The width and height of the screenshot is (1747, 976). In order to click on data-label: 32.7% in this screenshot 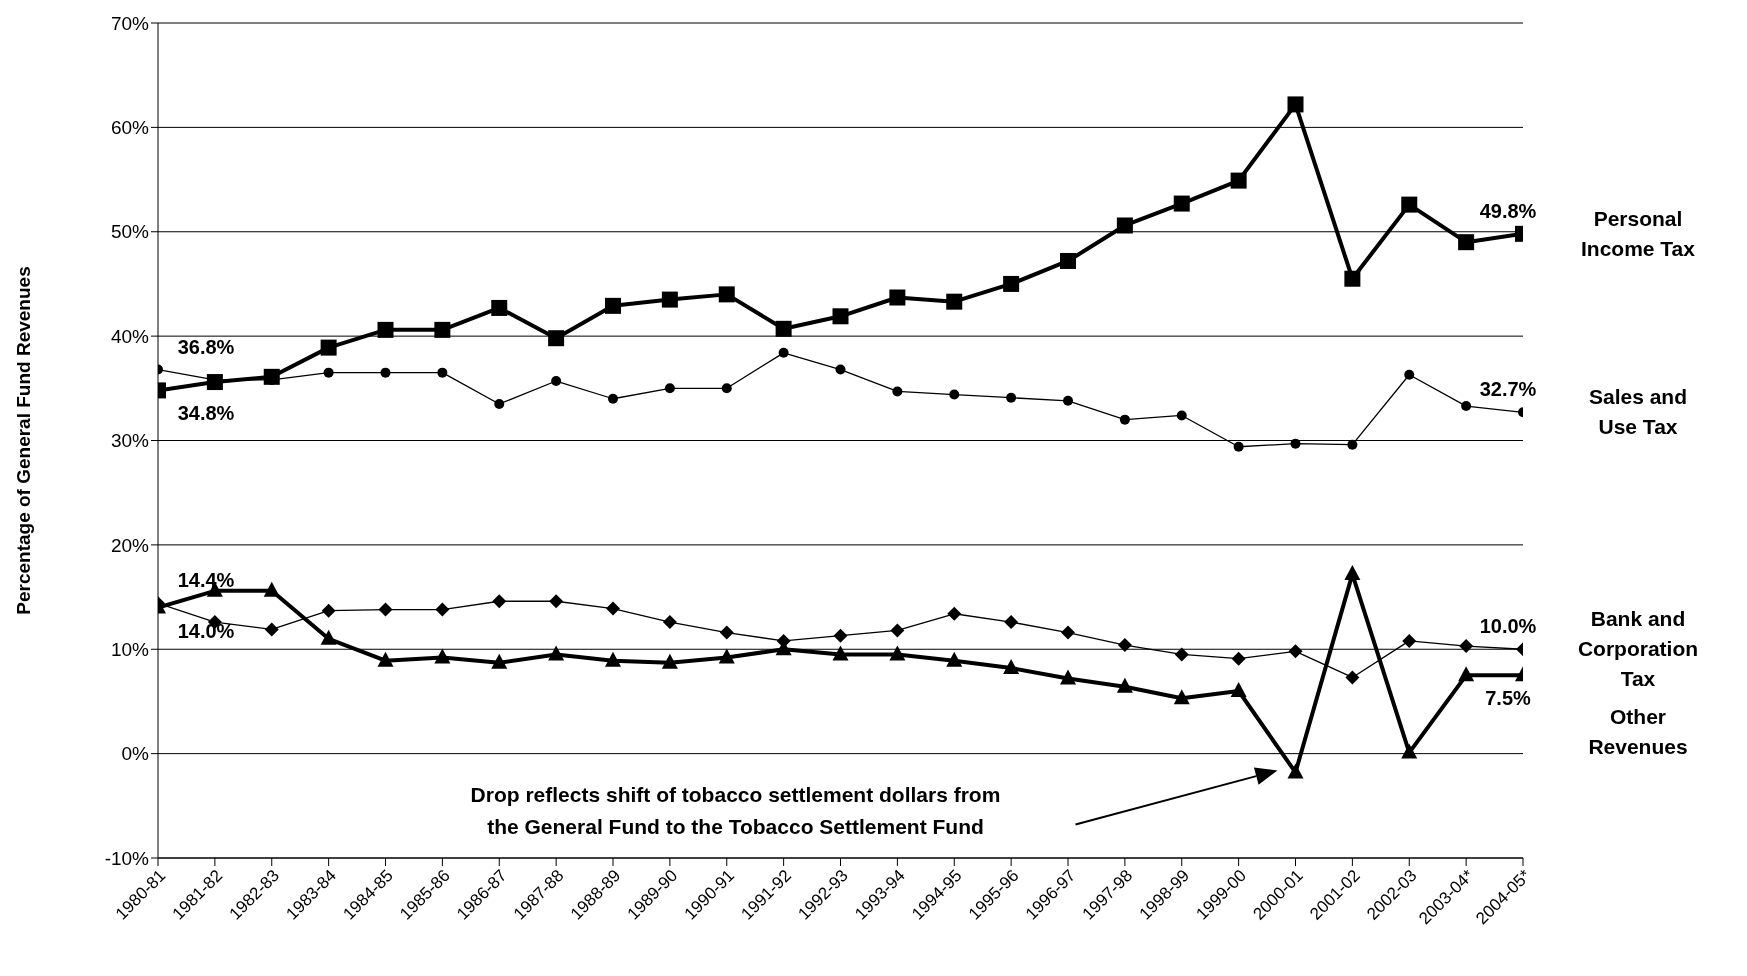, I will do `click(1508, 389)`.